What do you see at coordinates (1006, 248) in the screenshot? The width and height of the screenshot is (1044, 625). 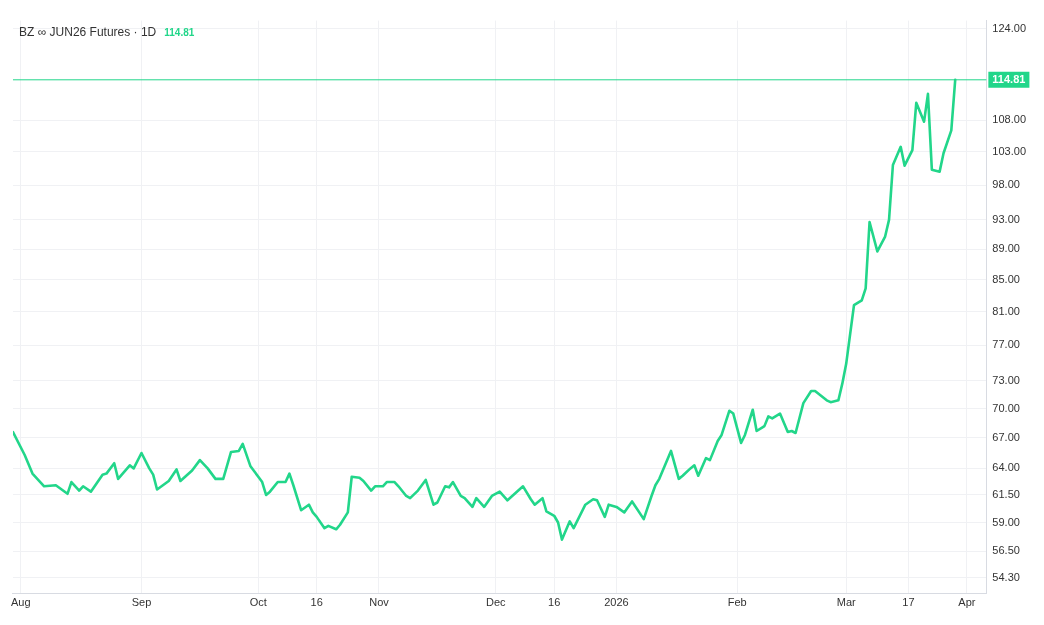 I see `y-tick-label: 89.00` at bounding box center [1006, 248].